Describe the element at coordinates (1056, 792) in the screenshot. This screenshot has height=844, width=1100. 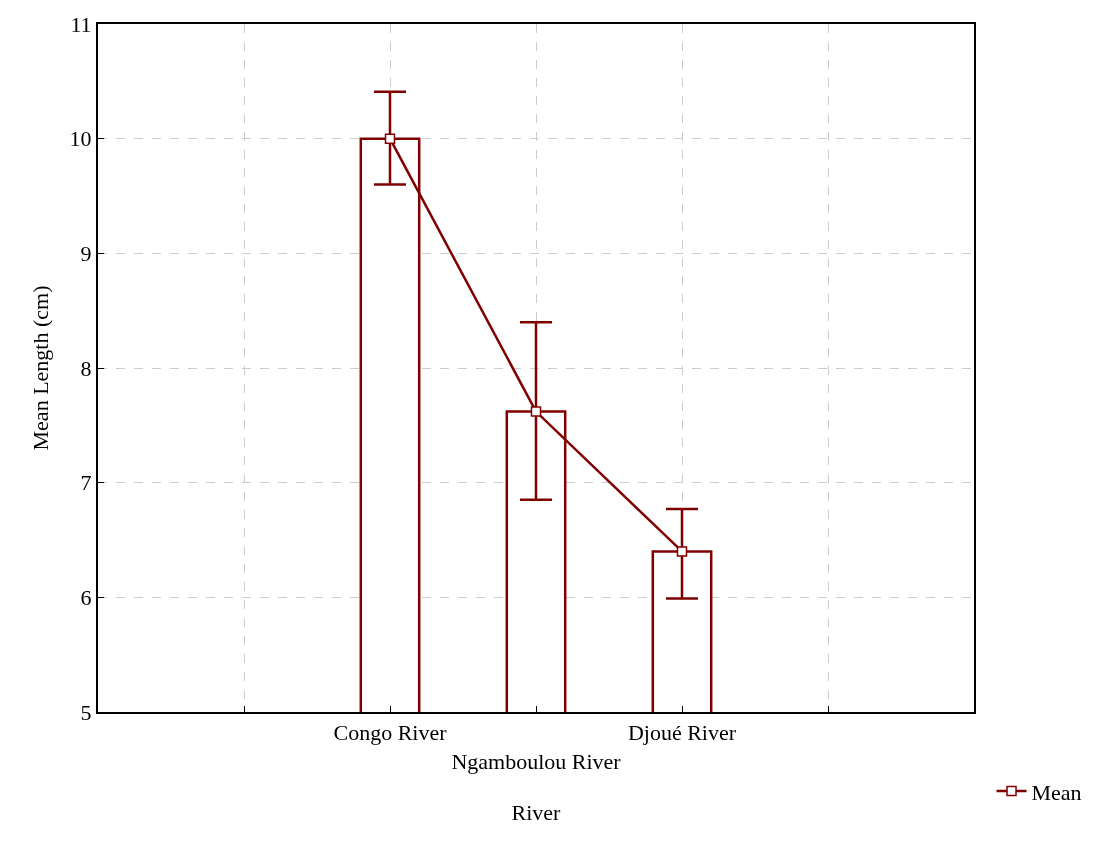
I see `legend-label: Mean` at that location.